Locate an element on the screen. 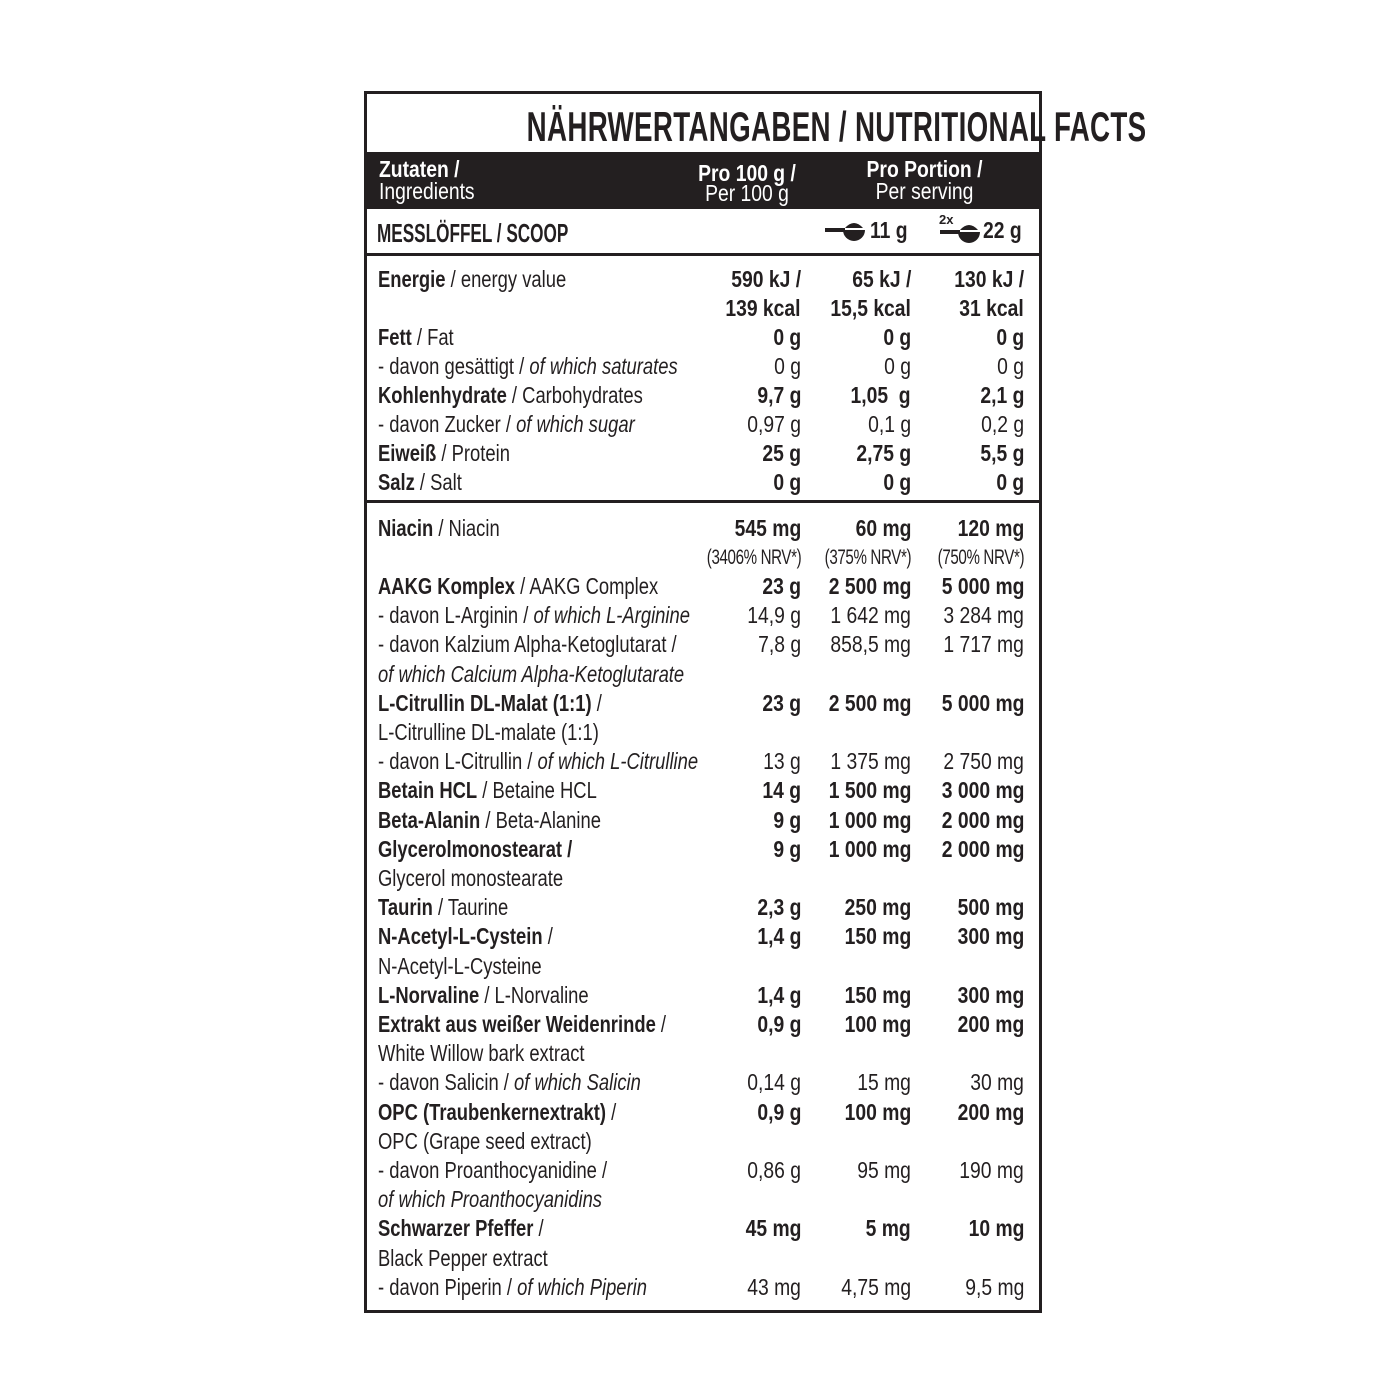 This screenshot has height=1400, width=1400. value-per-scoop: 1,05 g is located at coordinates (880, 394).